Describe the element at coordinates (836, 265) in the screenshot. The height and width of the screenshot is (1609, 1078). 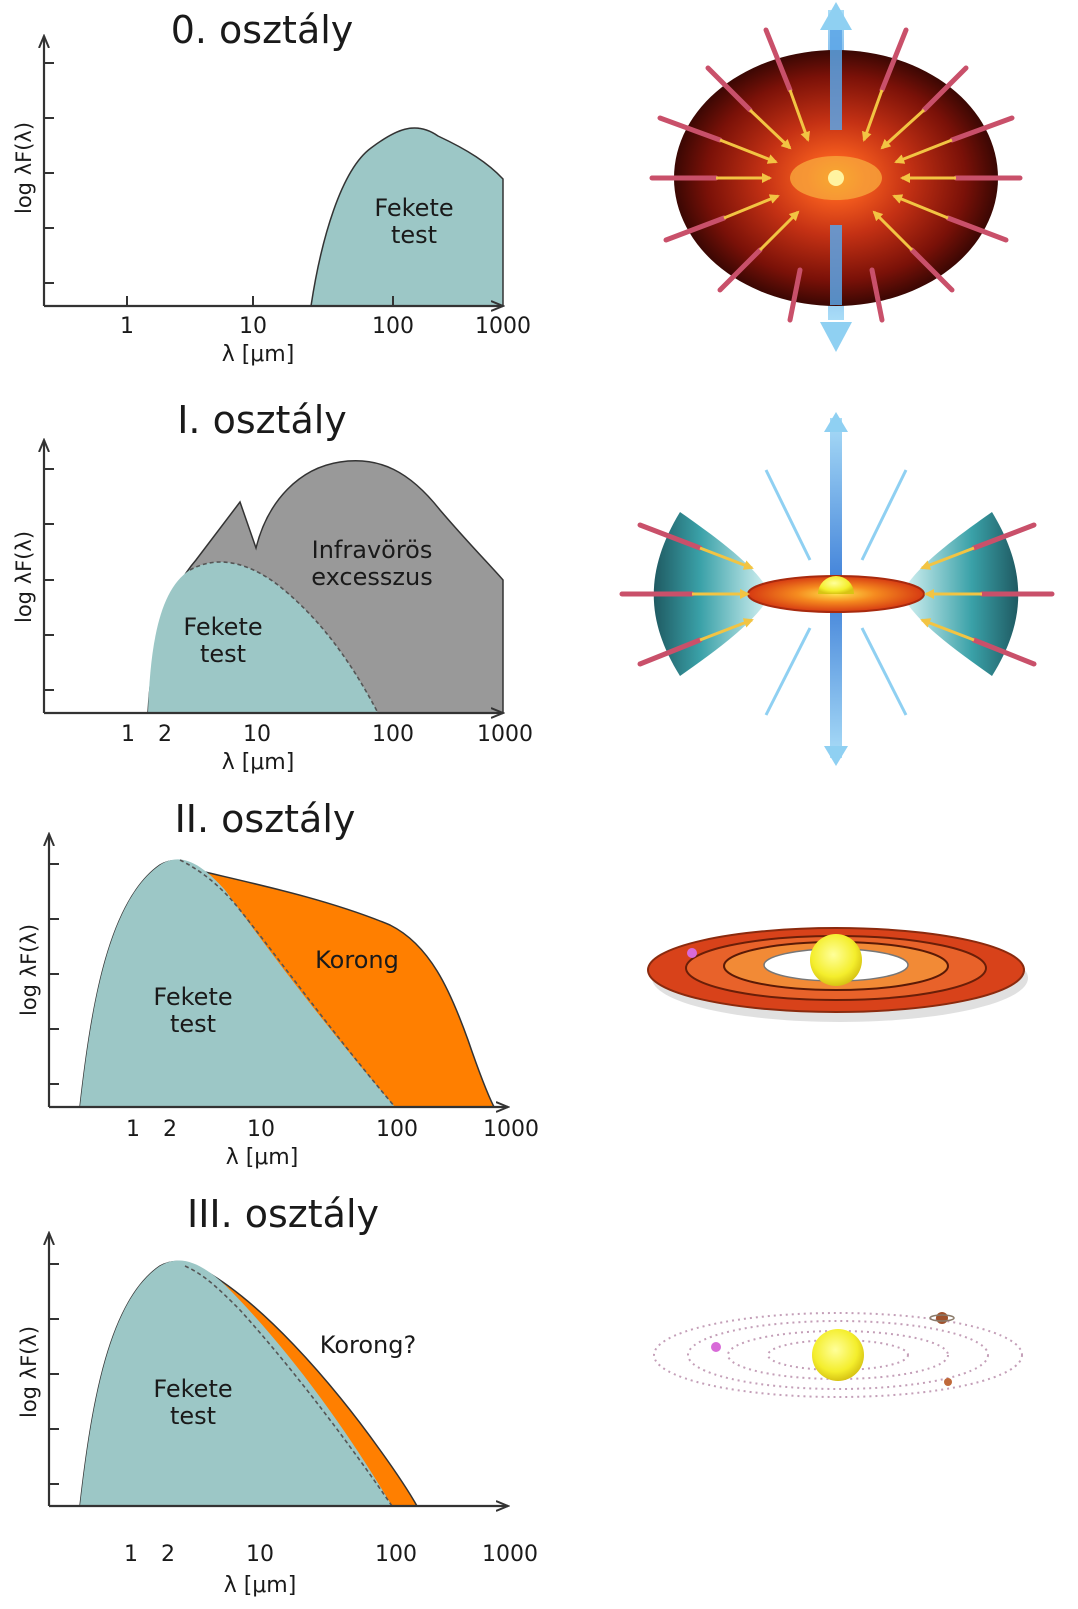
I see `jet-overlay-down` at that location.